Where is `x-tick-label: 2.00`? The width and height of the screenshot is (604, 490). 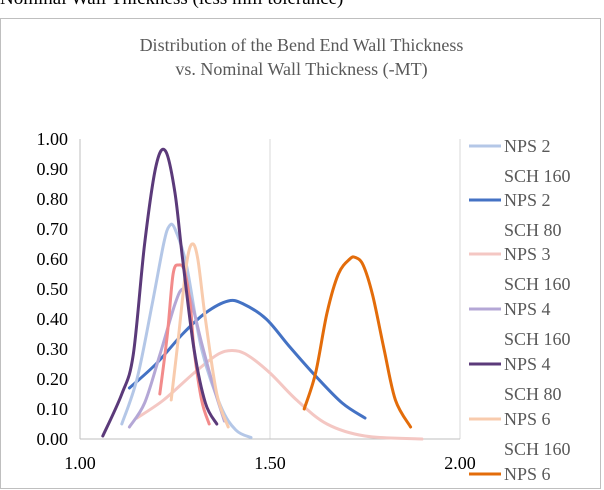
x-tick-label: 2.00 is located at coordinates (460, 463).